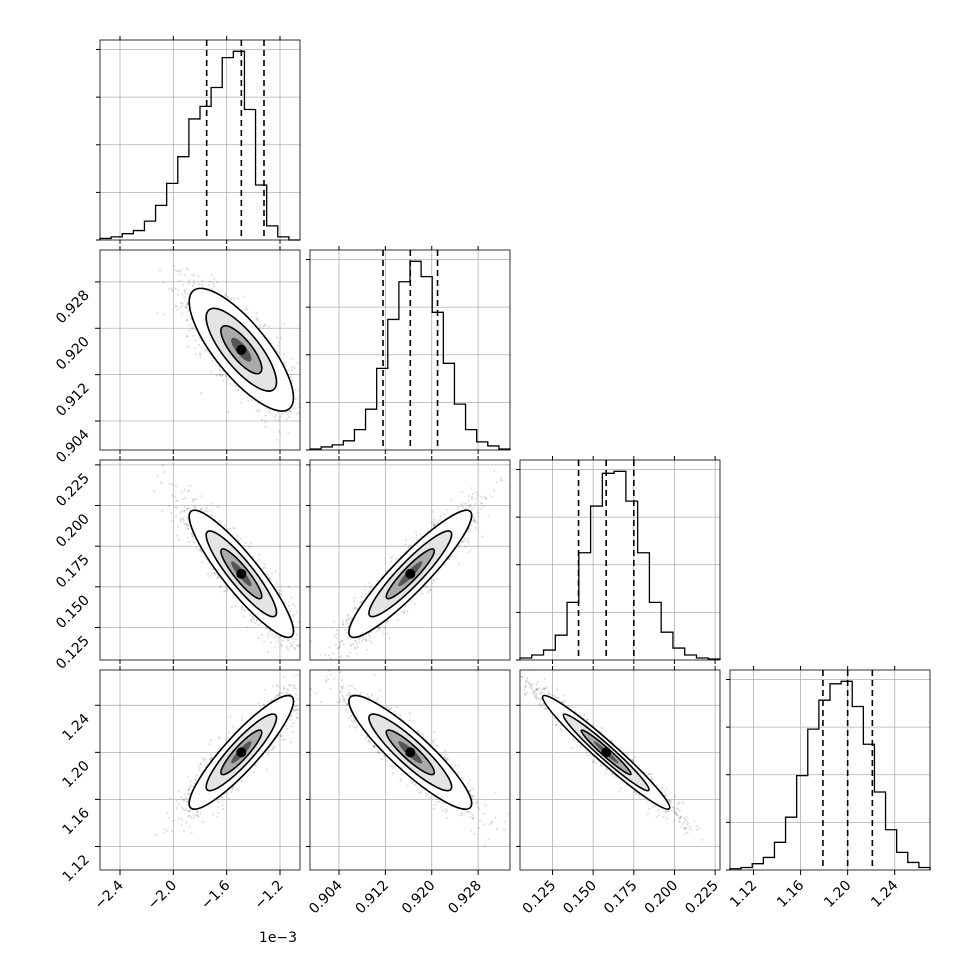 Image resolution: width=970 pixels, height=975 pixels. Describe the element at coordinates (218, 569) in the screenshot. I see `scatter-inner` at that location.